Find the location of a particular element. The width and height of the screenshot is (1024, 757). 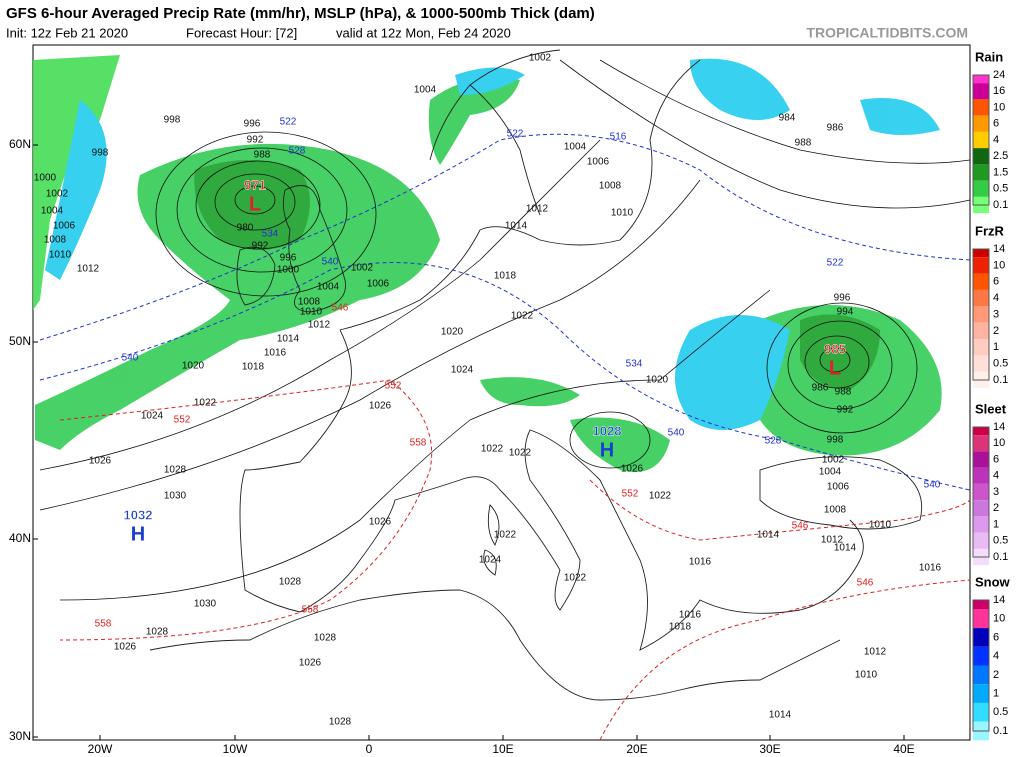

isobar-label: 1000 is located at coordinates (45, 178).